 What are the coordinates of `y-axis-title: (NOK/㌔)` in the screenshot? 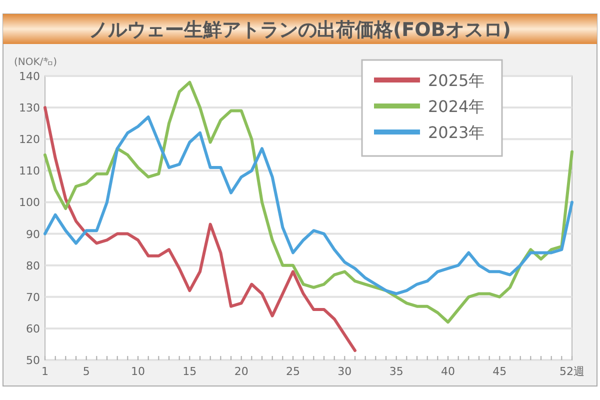 It's located at (36, 62).